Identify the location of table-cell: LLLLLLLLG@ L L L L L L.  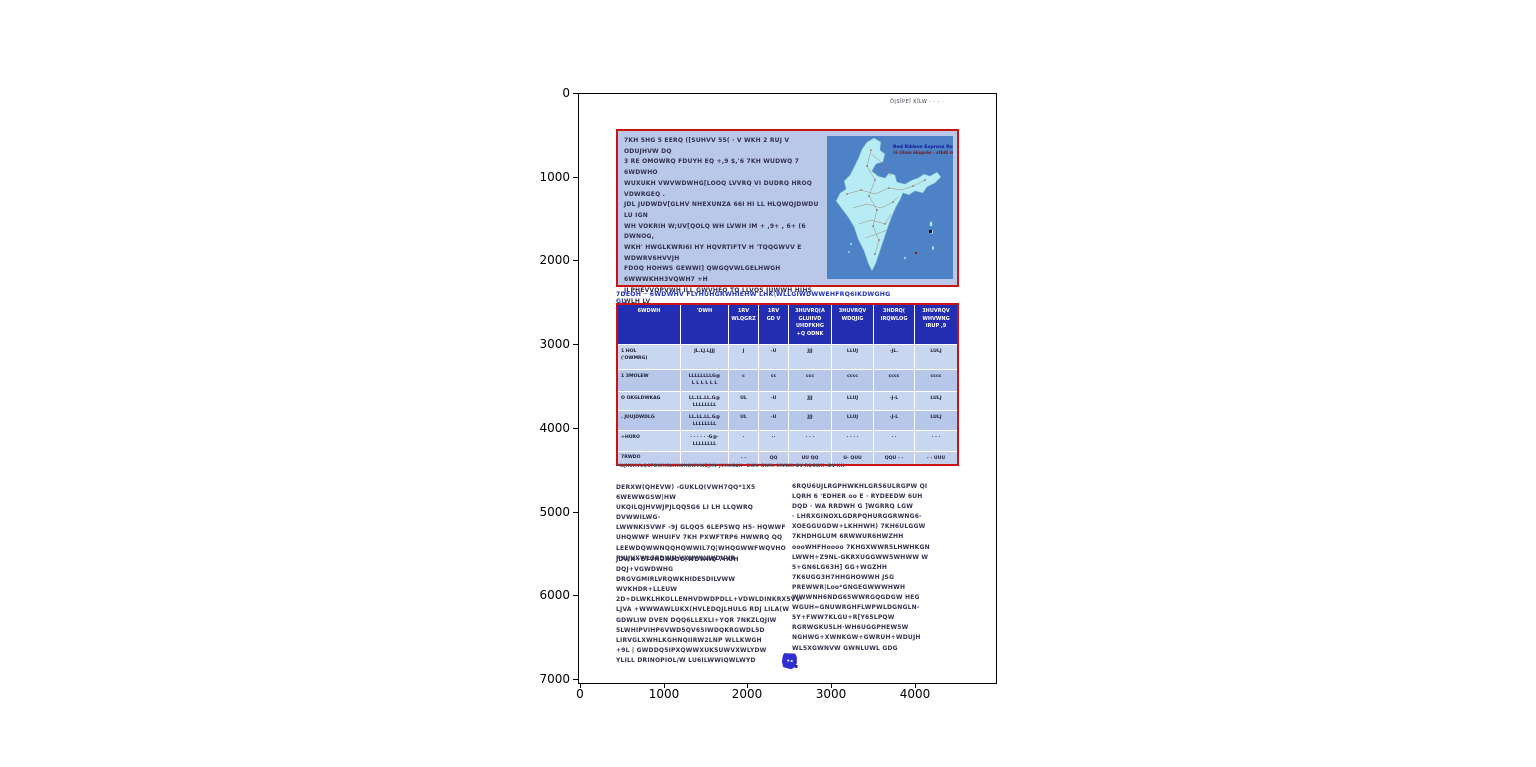
(704, 380).